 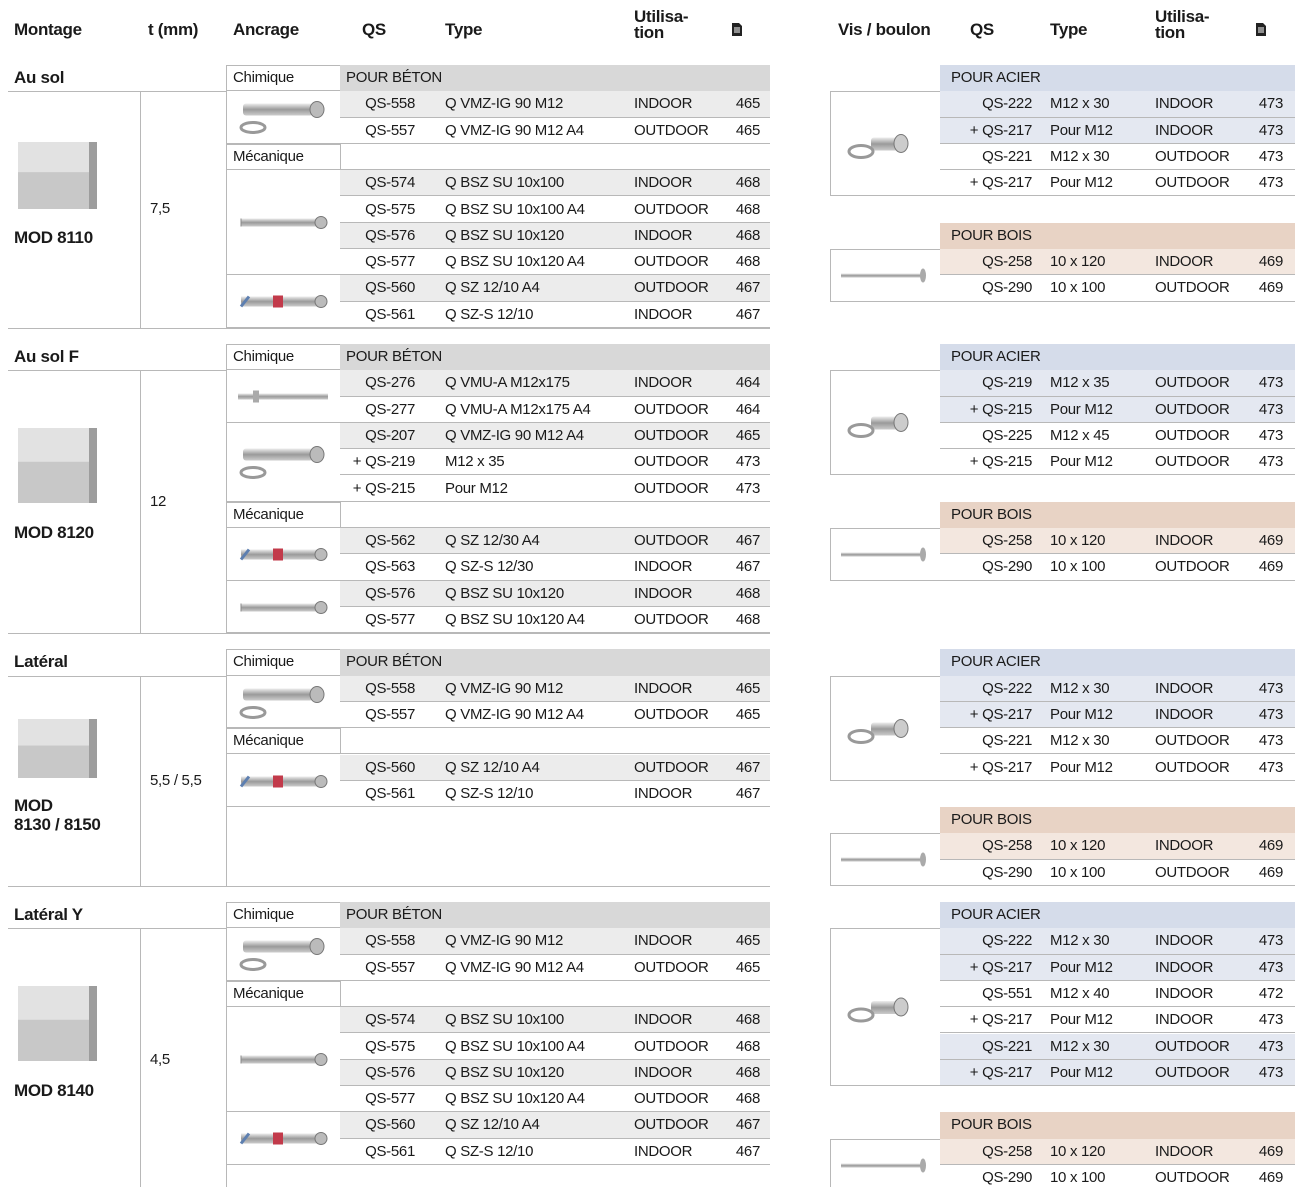 What do you see at coordinates (661, 24) in the screenshot?
I see `header-use: Utilisa- tion` at bounding box center [661, 24].